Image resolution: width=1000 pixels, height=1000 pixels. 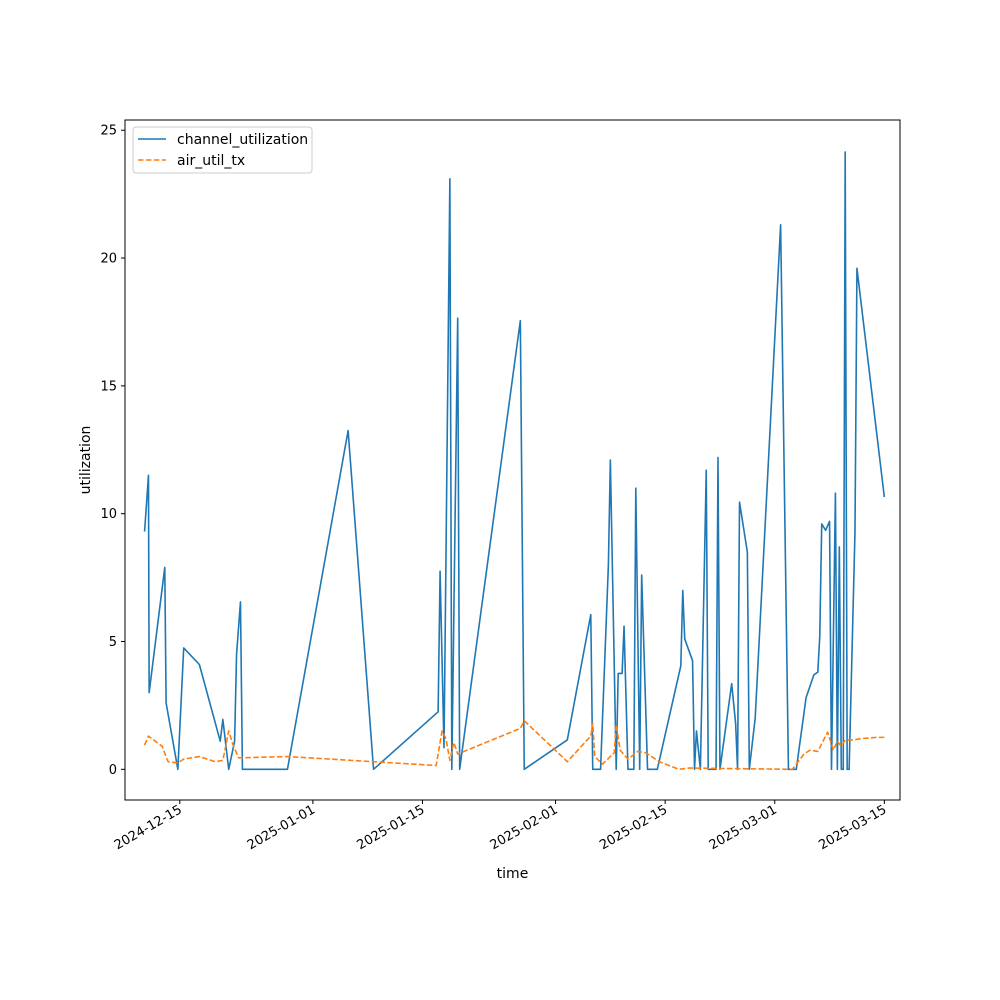 What do you see at coordinates (113, 642) in the screenshot?
I see `y-tick-label: 5` at bounding box center [113, 642].